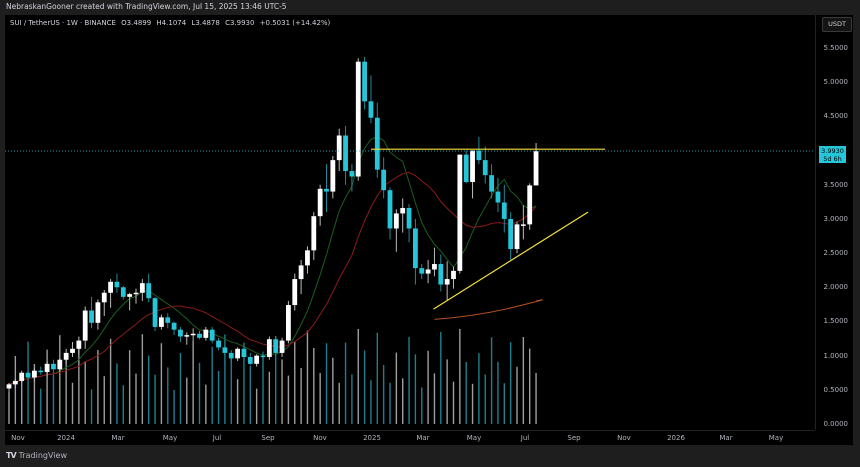 The width and height of the screenshot is (860, 467). What do you see at coordinates (836, 321) in the screenshot?
I see `price-tick-label: 1.5000` at bounding box center [836, 321].